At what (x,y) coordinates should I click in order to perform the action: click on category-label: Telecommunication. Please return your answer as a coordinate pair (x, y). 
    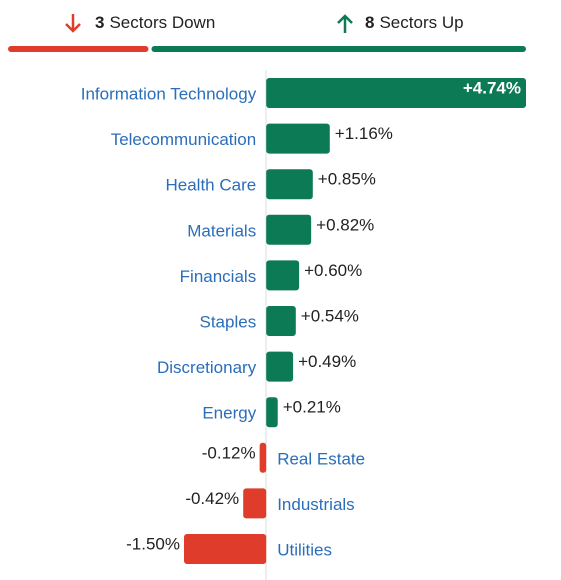
    Looking at the image, I should click on (184, 139).